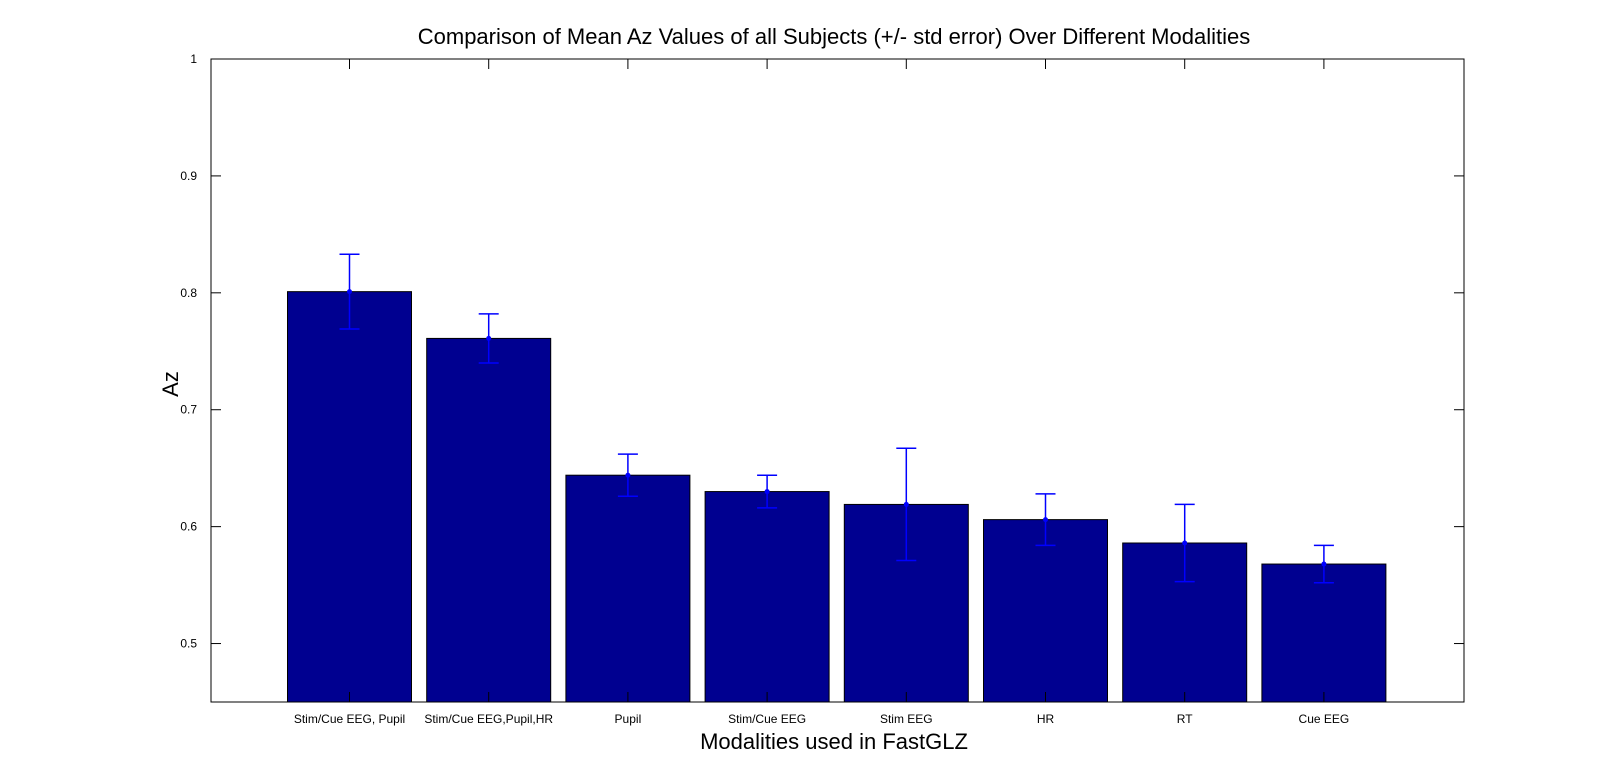 The height and width of the screenshot is (783, 1608). Describe the element at coordinates (906, 719) in the screenshot. I see `x-tick-label: Stim EEG` at that location.